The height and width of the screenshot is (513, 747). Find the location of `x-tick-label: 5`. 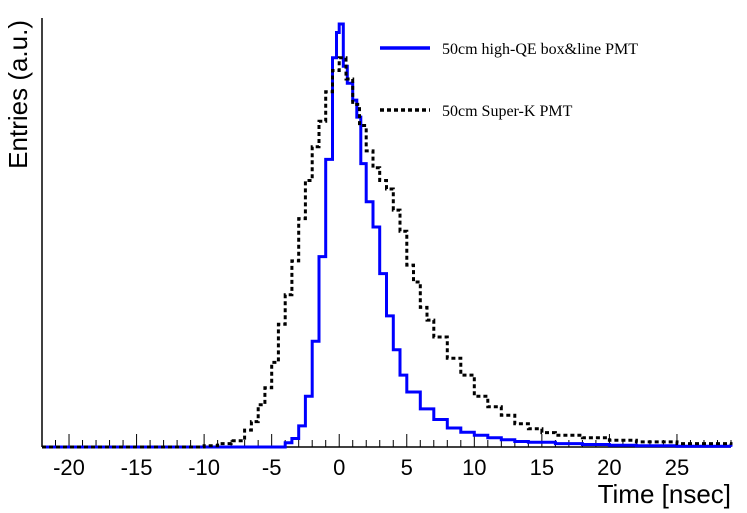

x-tick-label: 5 is located at coordinates (407, 467).